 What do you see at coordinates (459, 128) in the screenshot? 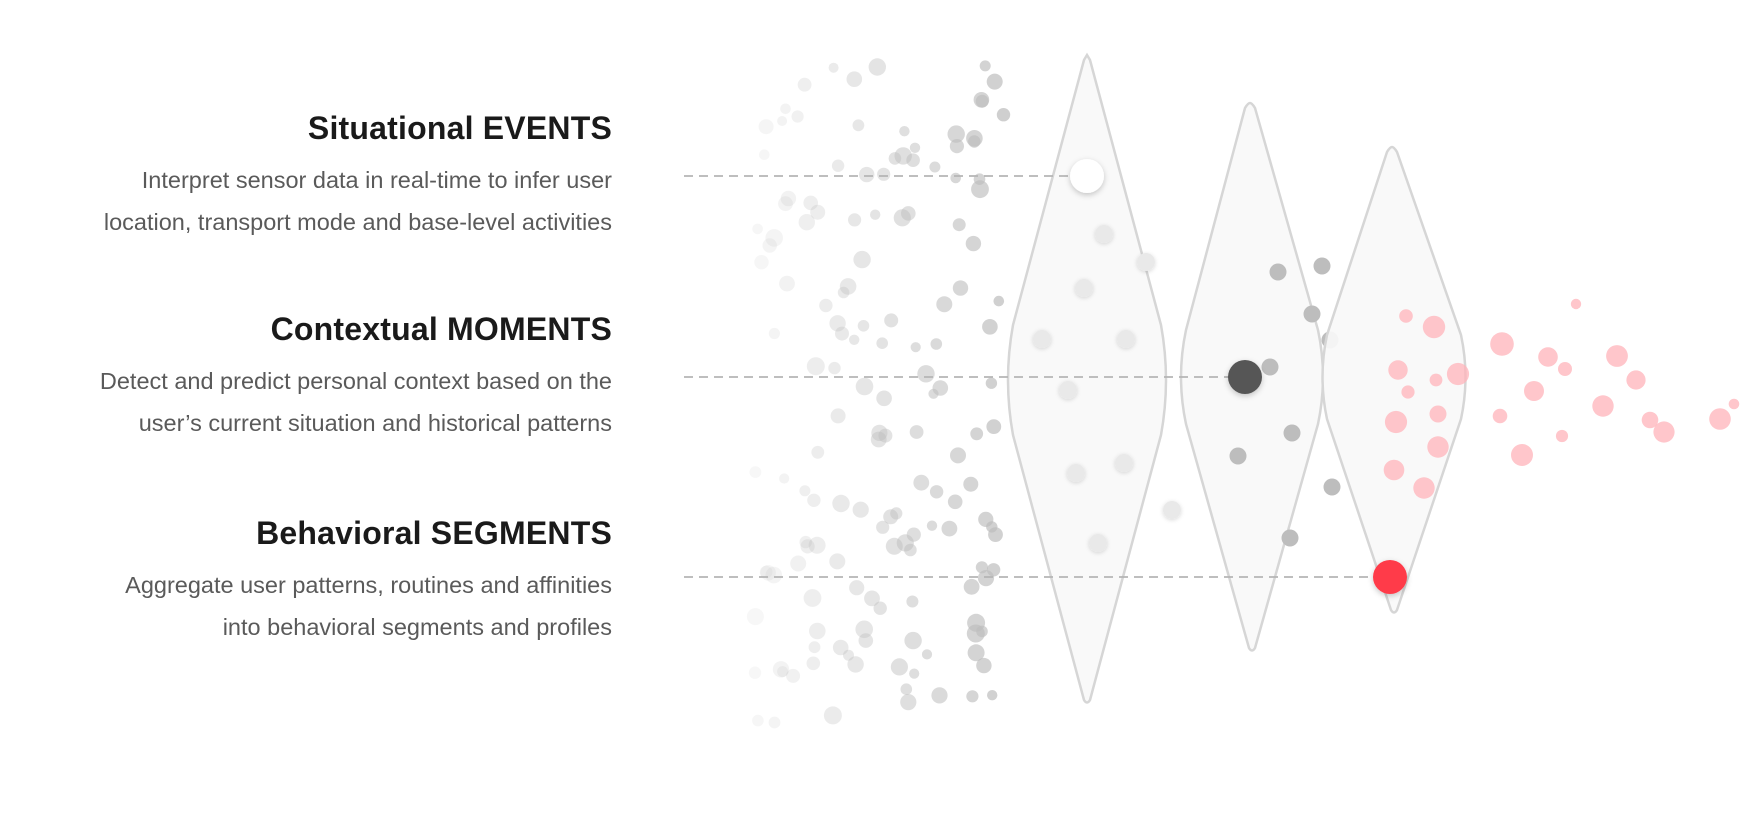
I see `section-title: Situational EVENTS` at bounding box center [459, 128].